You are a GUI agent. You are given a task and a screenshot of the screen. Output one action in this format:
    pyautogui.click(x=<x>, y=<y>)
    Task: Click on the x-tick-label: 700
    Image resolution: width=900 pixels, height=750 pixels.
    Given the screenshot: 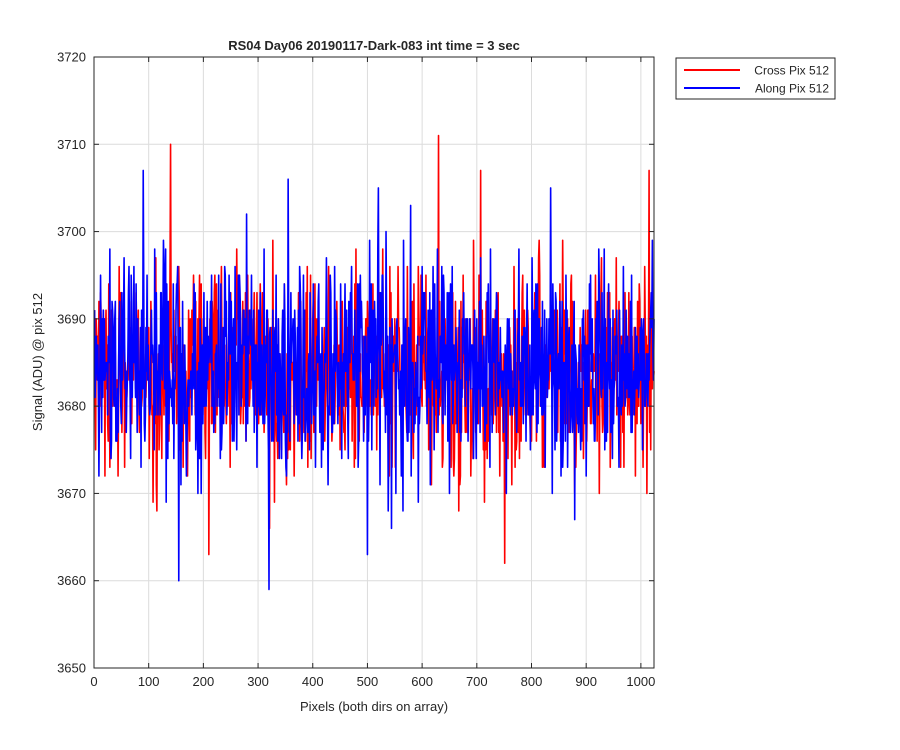 What is the action you would take?
    pyautogui.click(x=477, y=681)
    